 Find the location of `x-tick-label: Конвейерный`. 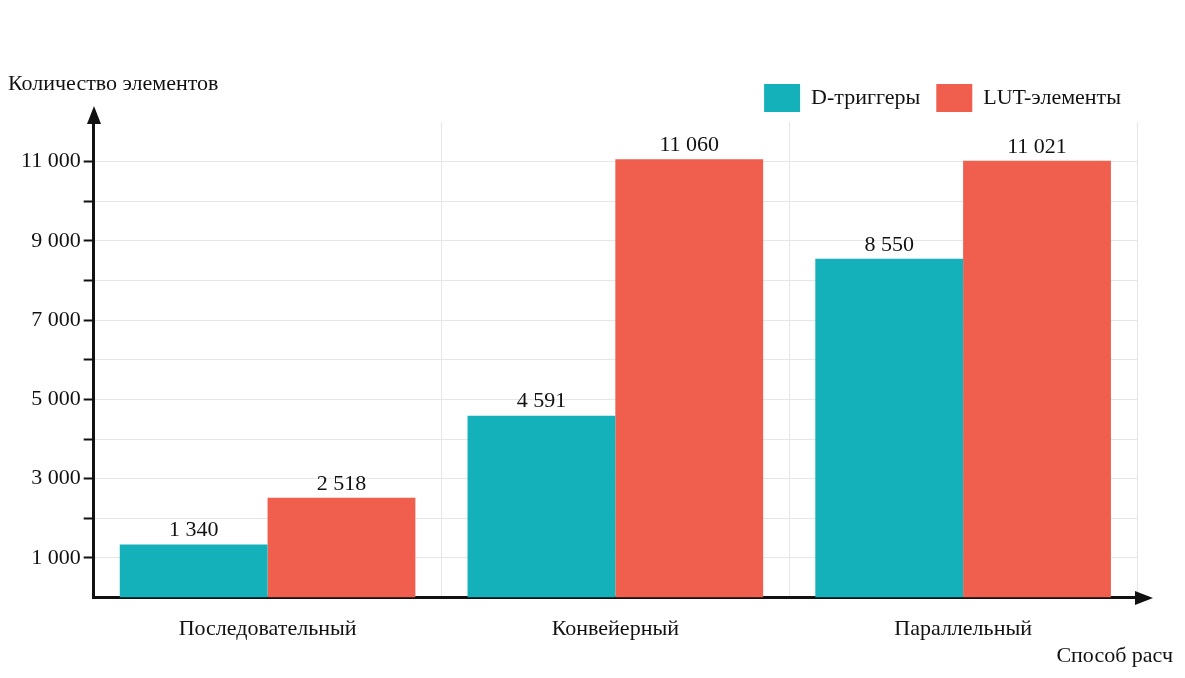

x-tick-label: Конвейерный is located at coordinates (615, 627).